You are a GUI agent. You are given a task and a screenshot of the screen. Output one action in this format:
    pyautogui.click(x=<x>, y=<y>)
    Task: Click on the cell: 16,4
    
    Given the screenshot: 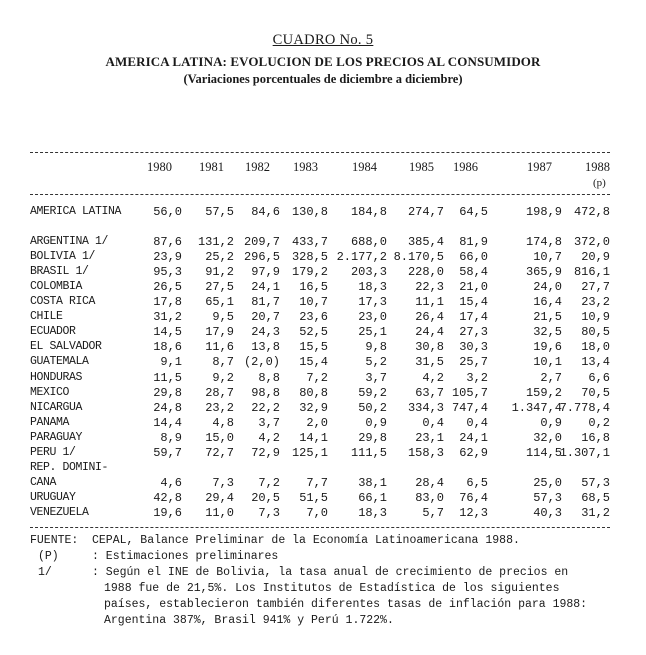 What is the action you would take?
    pyautogui.click(x=547, y=302)
    